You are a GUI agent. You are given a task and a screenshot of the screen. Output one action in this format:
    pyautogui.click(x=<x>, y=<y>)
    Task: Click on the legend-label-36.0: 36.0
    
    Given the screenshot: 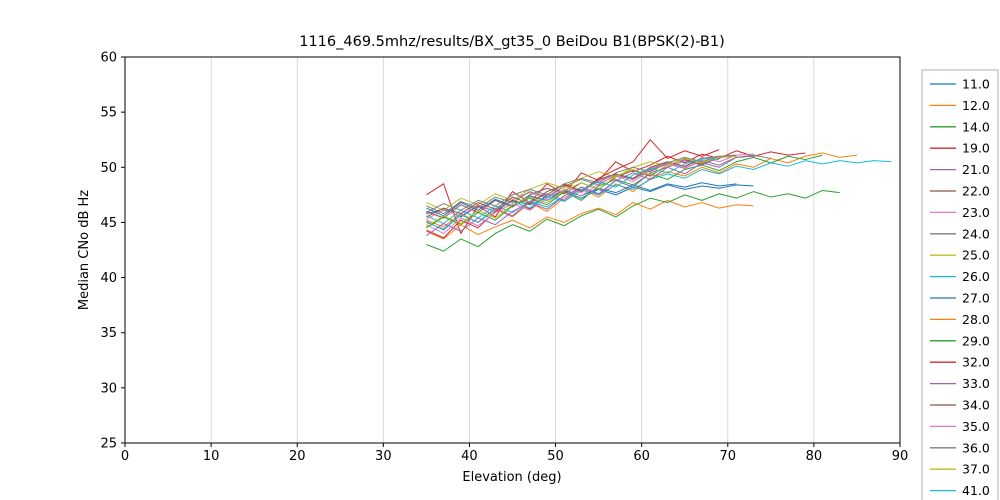 What is the action you would take?
    pyautogui.click(x=976, y=447)
    